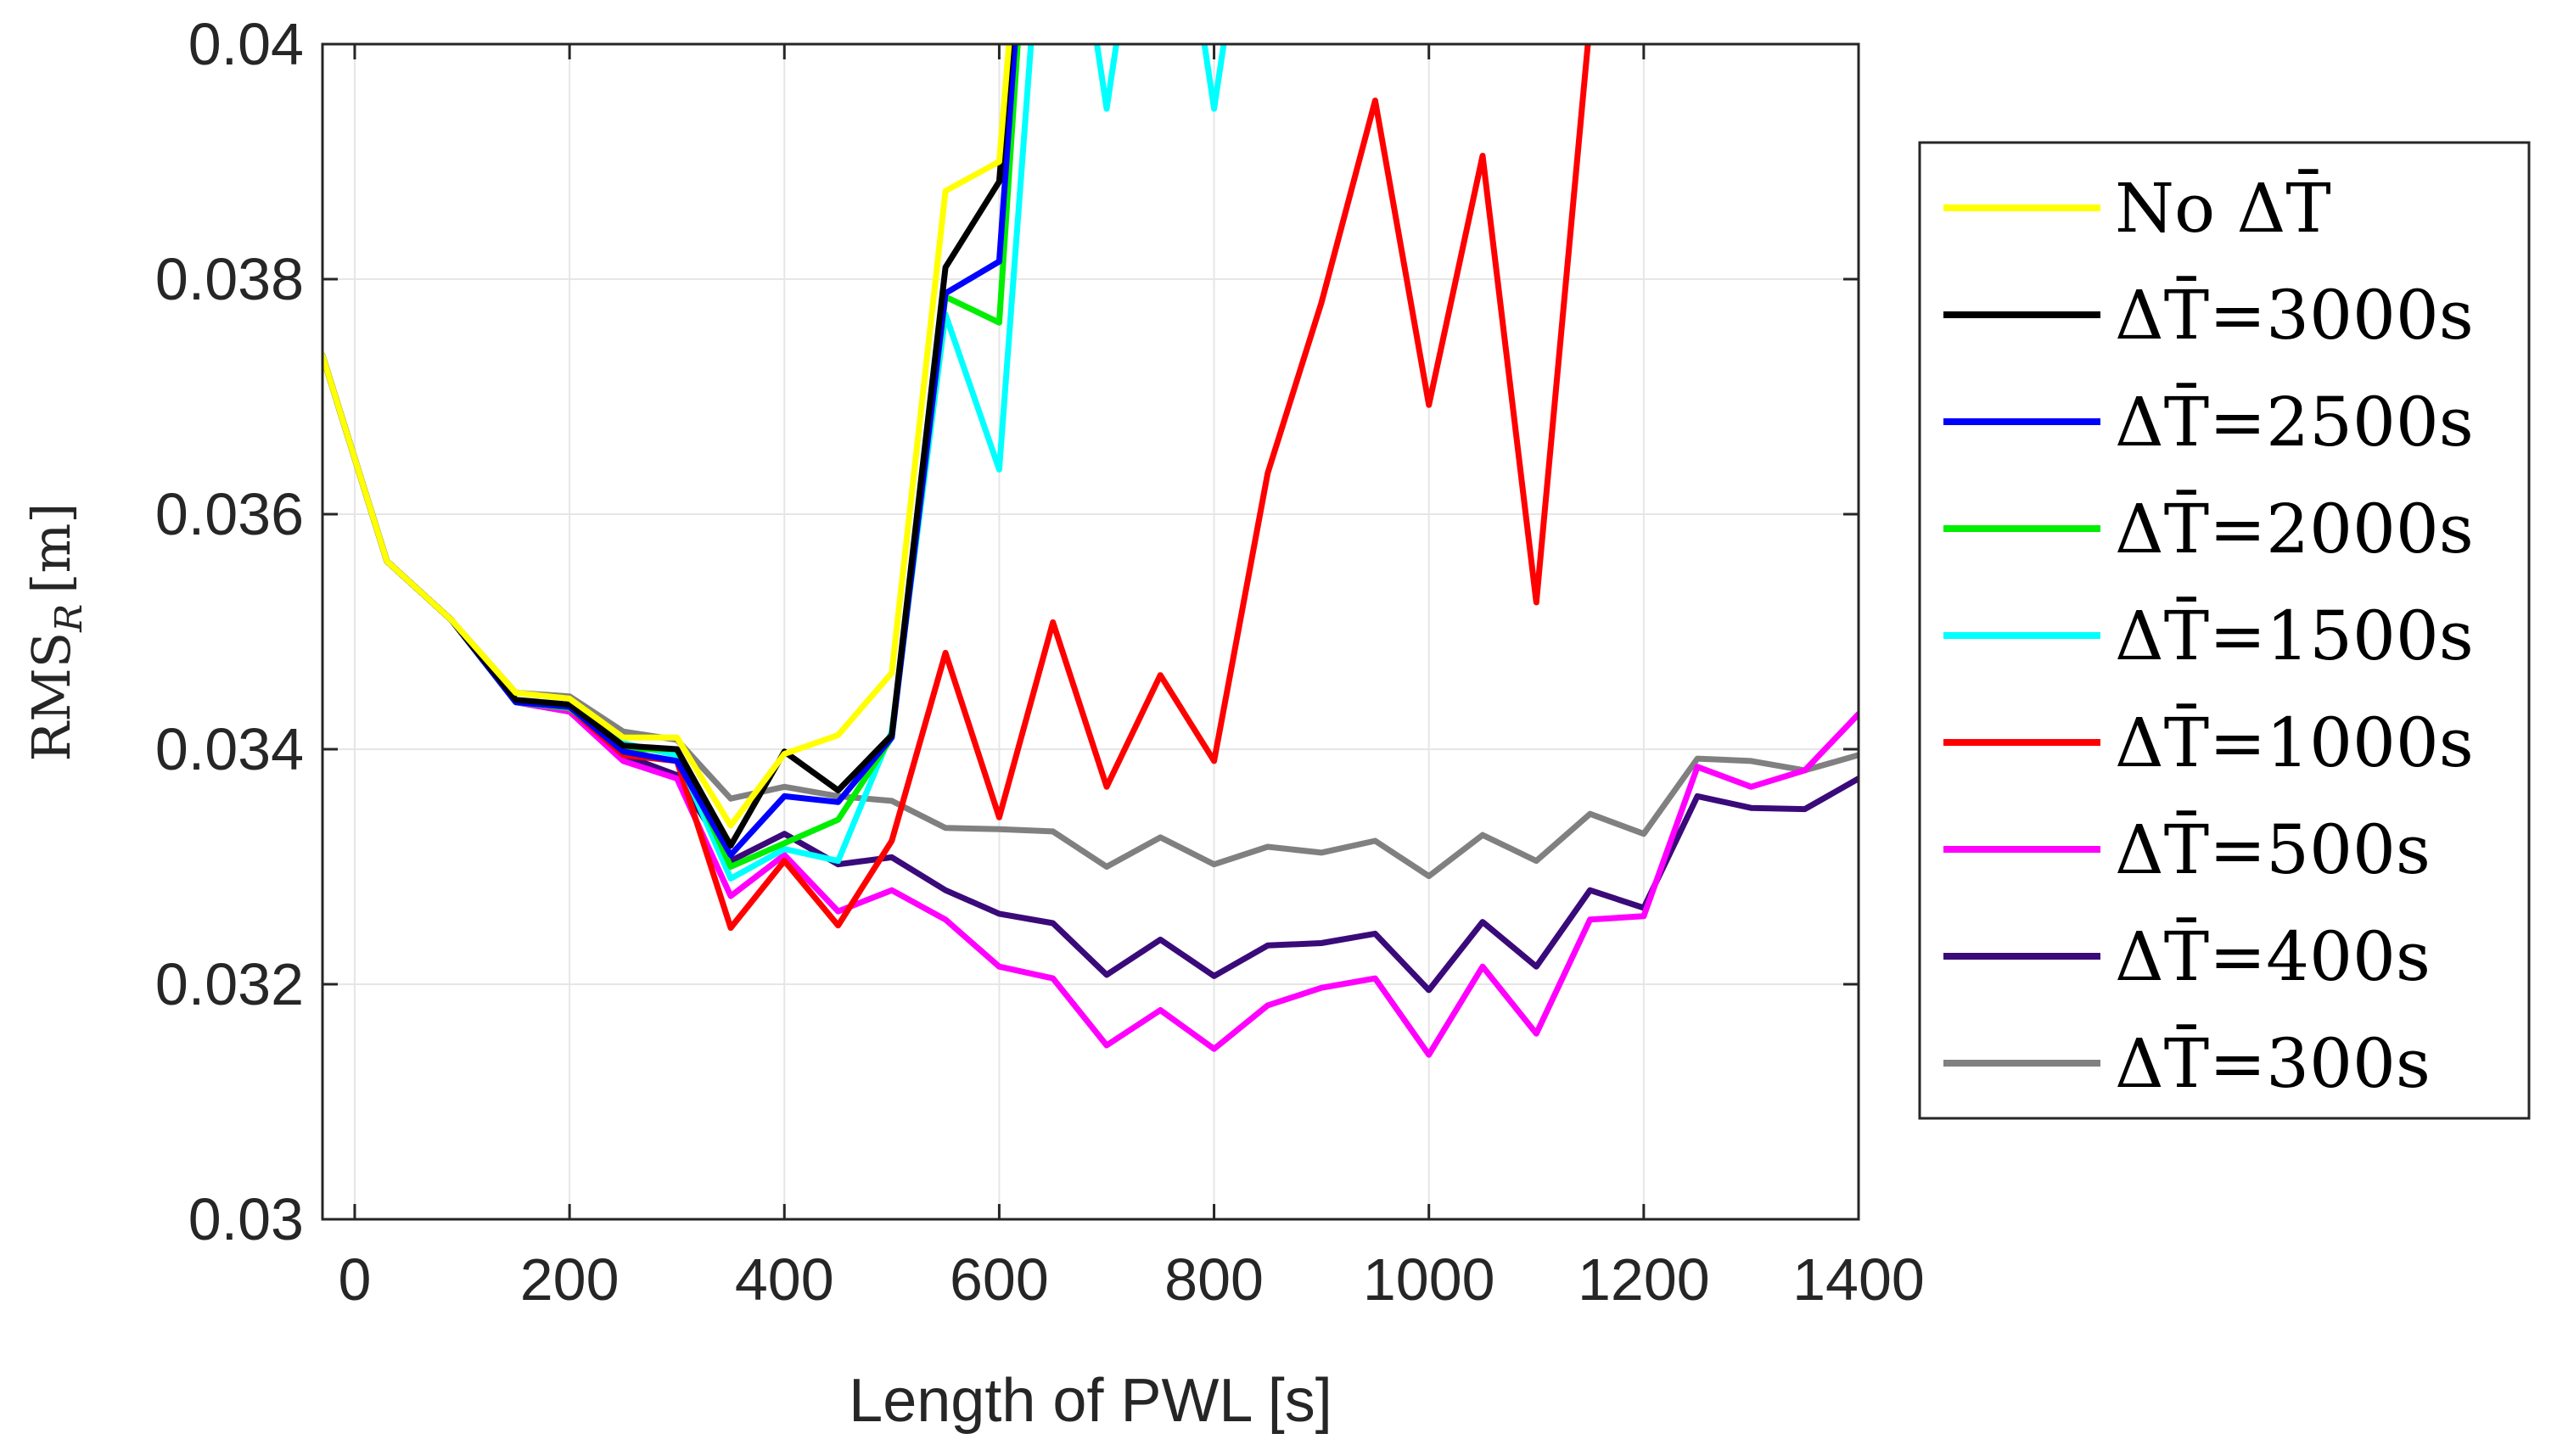  I want to click on x-tick-label: 200, so click(570, 1279).